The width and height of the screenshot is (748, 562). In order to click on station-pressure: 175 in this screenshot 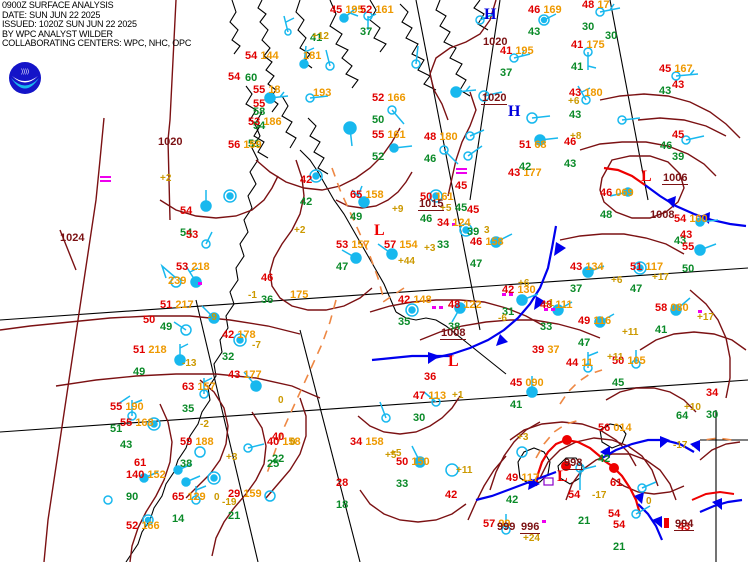, I will do `click(299, 295)`.